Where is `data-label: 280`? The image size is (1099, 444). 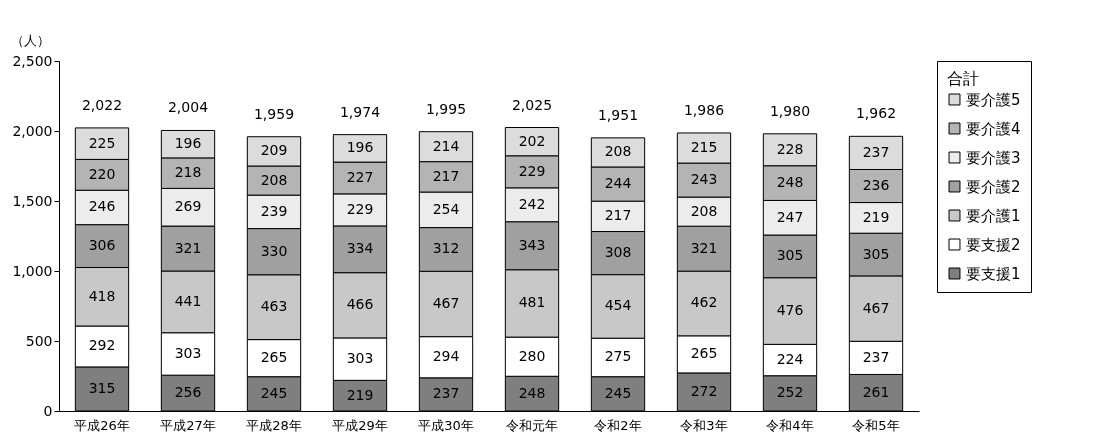 data-label: 280 is located at coordinates (532, 355).